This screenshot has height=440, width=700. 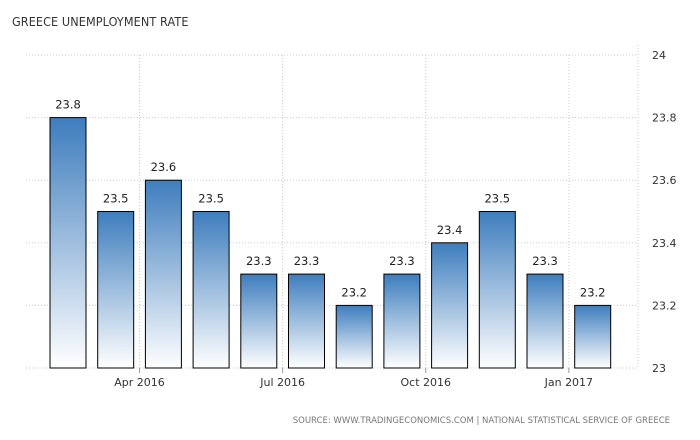 What do you see at coordinates (425, 382) in the screenshot?
I see `x-tick-label: Oct 2016` at bounding box center [425, 382].